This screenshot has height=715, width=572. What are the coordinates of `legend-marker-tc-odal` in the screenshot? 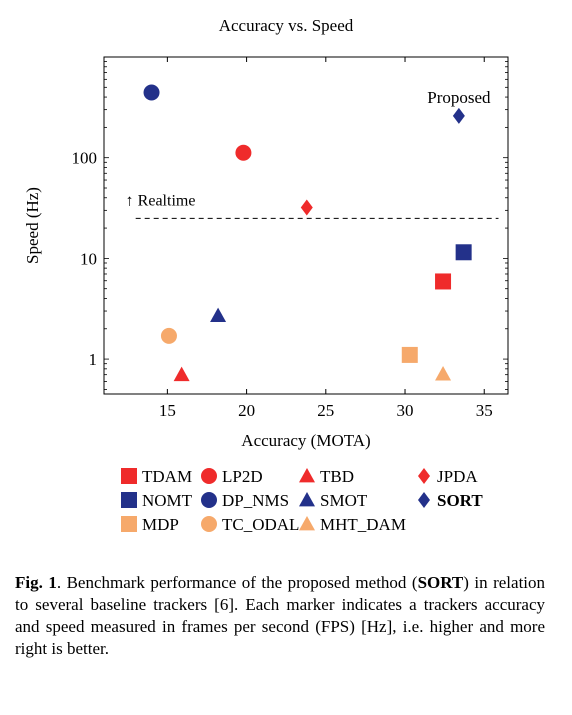 It's located at (209, 524).